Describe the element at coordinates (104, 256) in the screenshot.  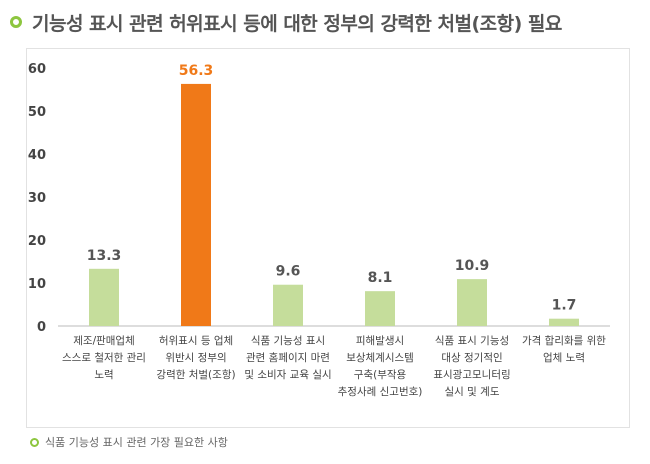
I see `data-label: 13.3` at that location.